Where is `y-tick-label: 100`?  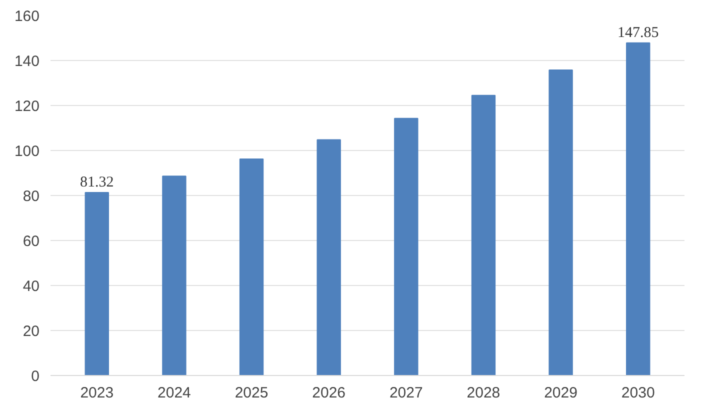 y-tick-label: 100 is located at coordinates (27, 151).